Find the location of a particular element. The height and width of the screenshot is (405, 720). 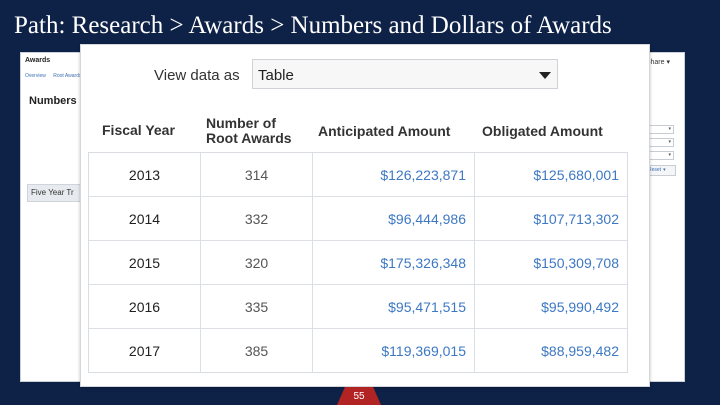

table-row: 2014 332 $96,444,986 $107,713,302 is located at coordinates (358, 219).